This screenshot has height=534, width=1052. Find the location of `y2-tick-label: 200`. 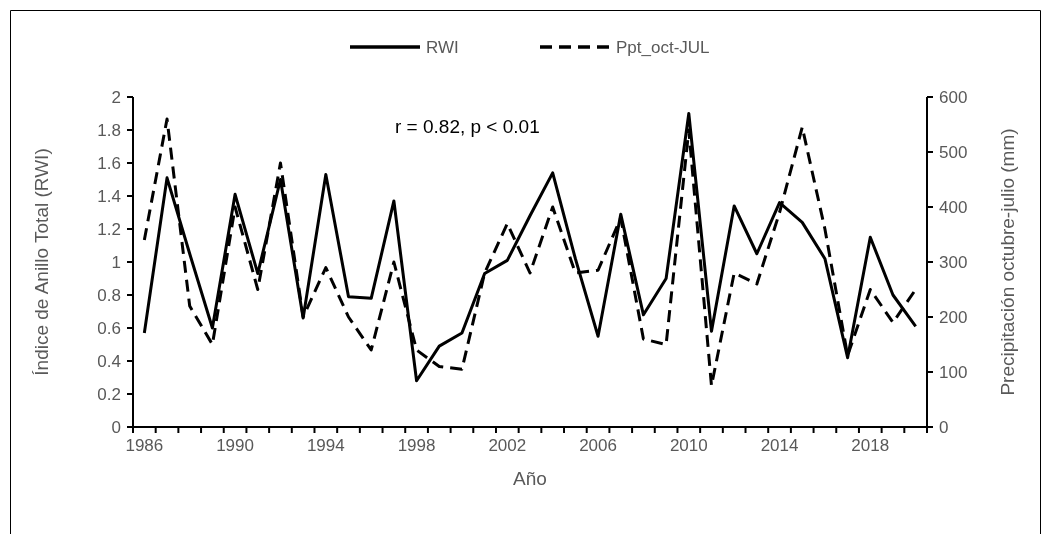

y2-tick-label: 200 is located at coordinates (953, 317).